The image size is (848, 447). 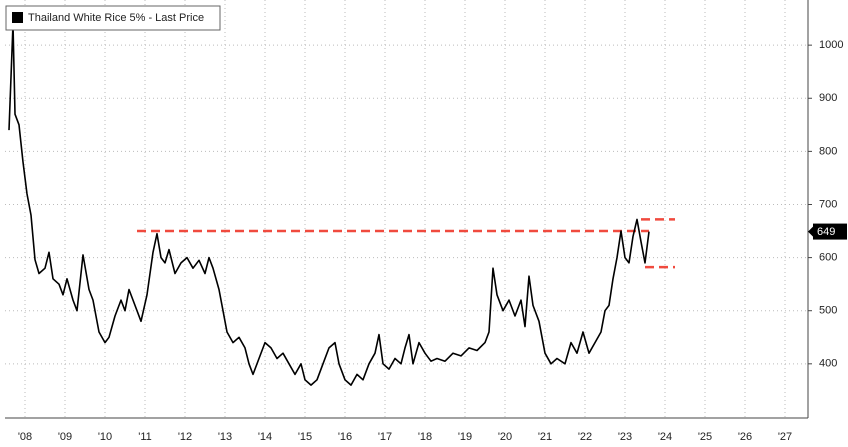 What do you see at coordinates (505, 437) in the screenshot?
I see `x-tick-label: '20` at bounding box center [505, 437].